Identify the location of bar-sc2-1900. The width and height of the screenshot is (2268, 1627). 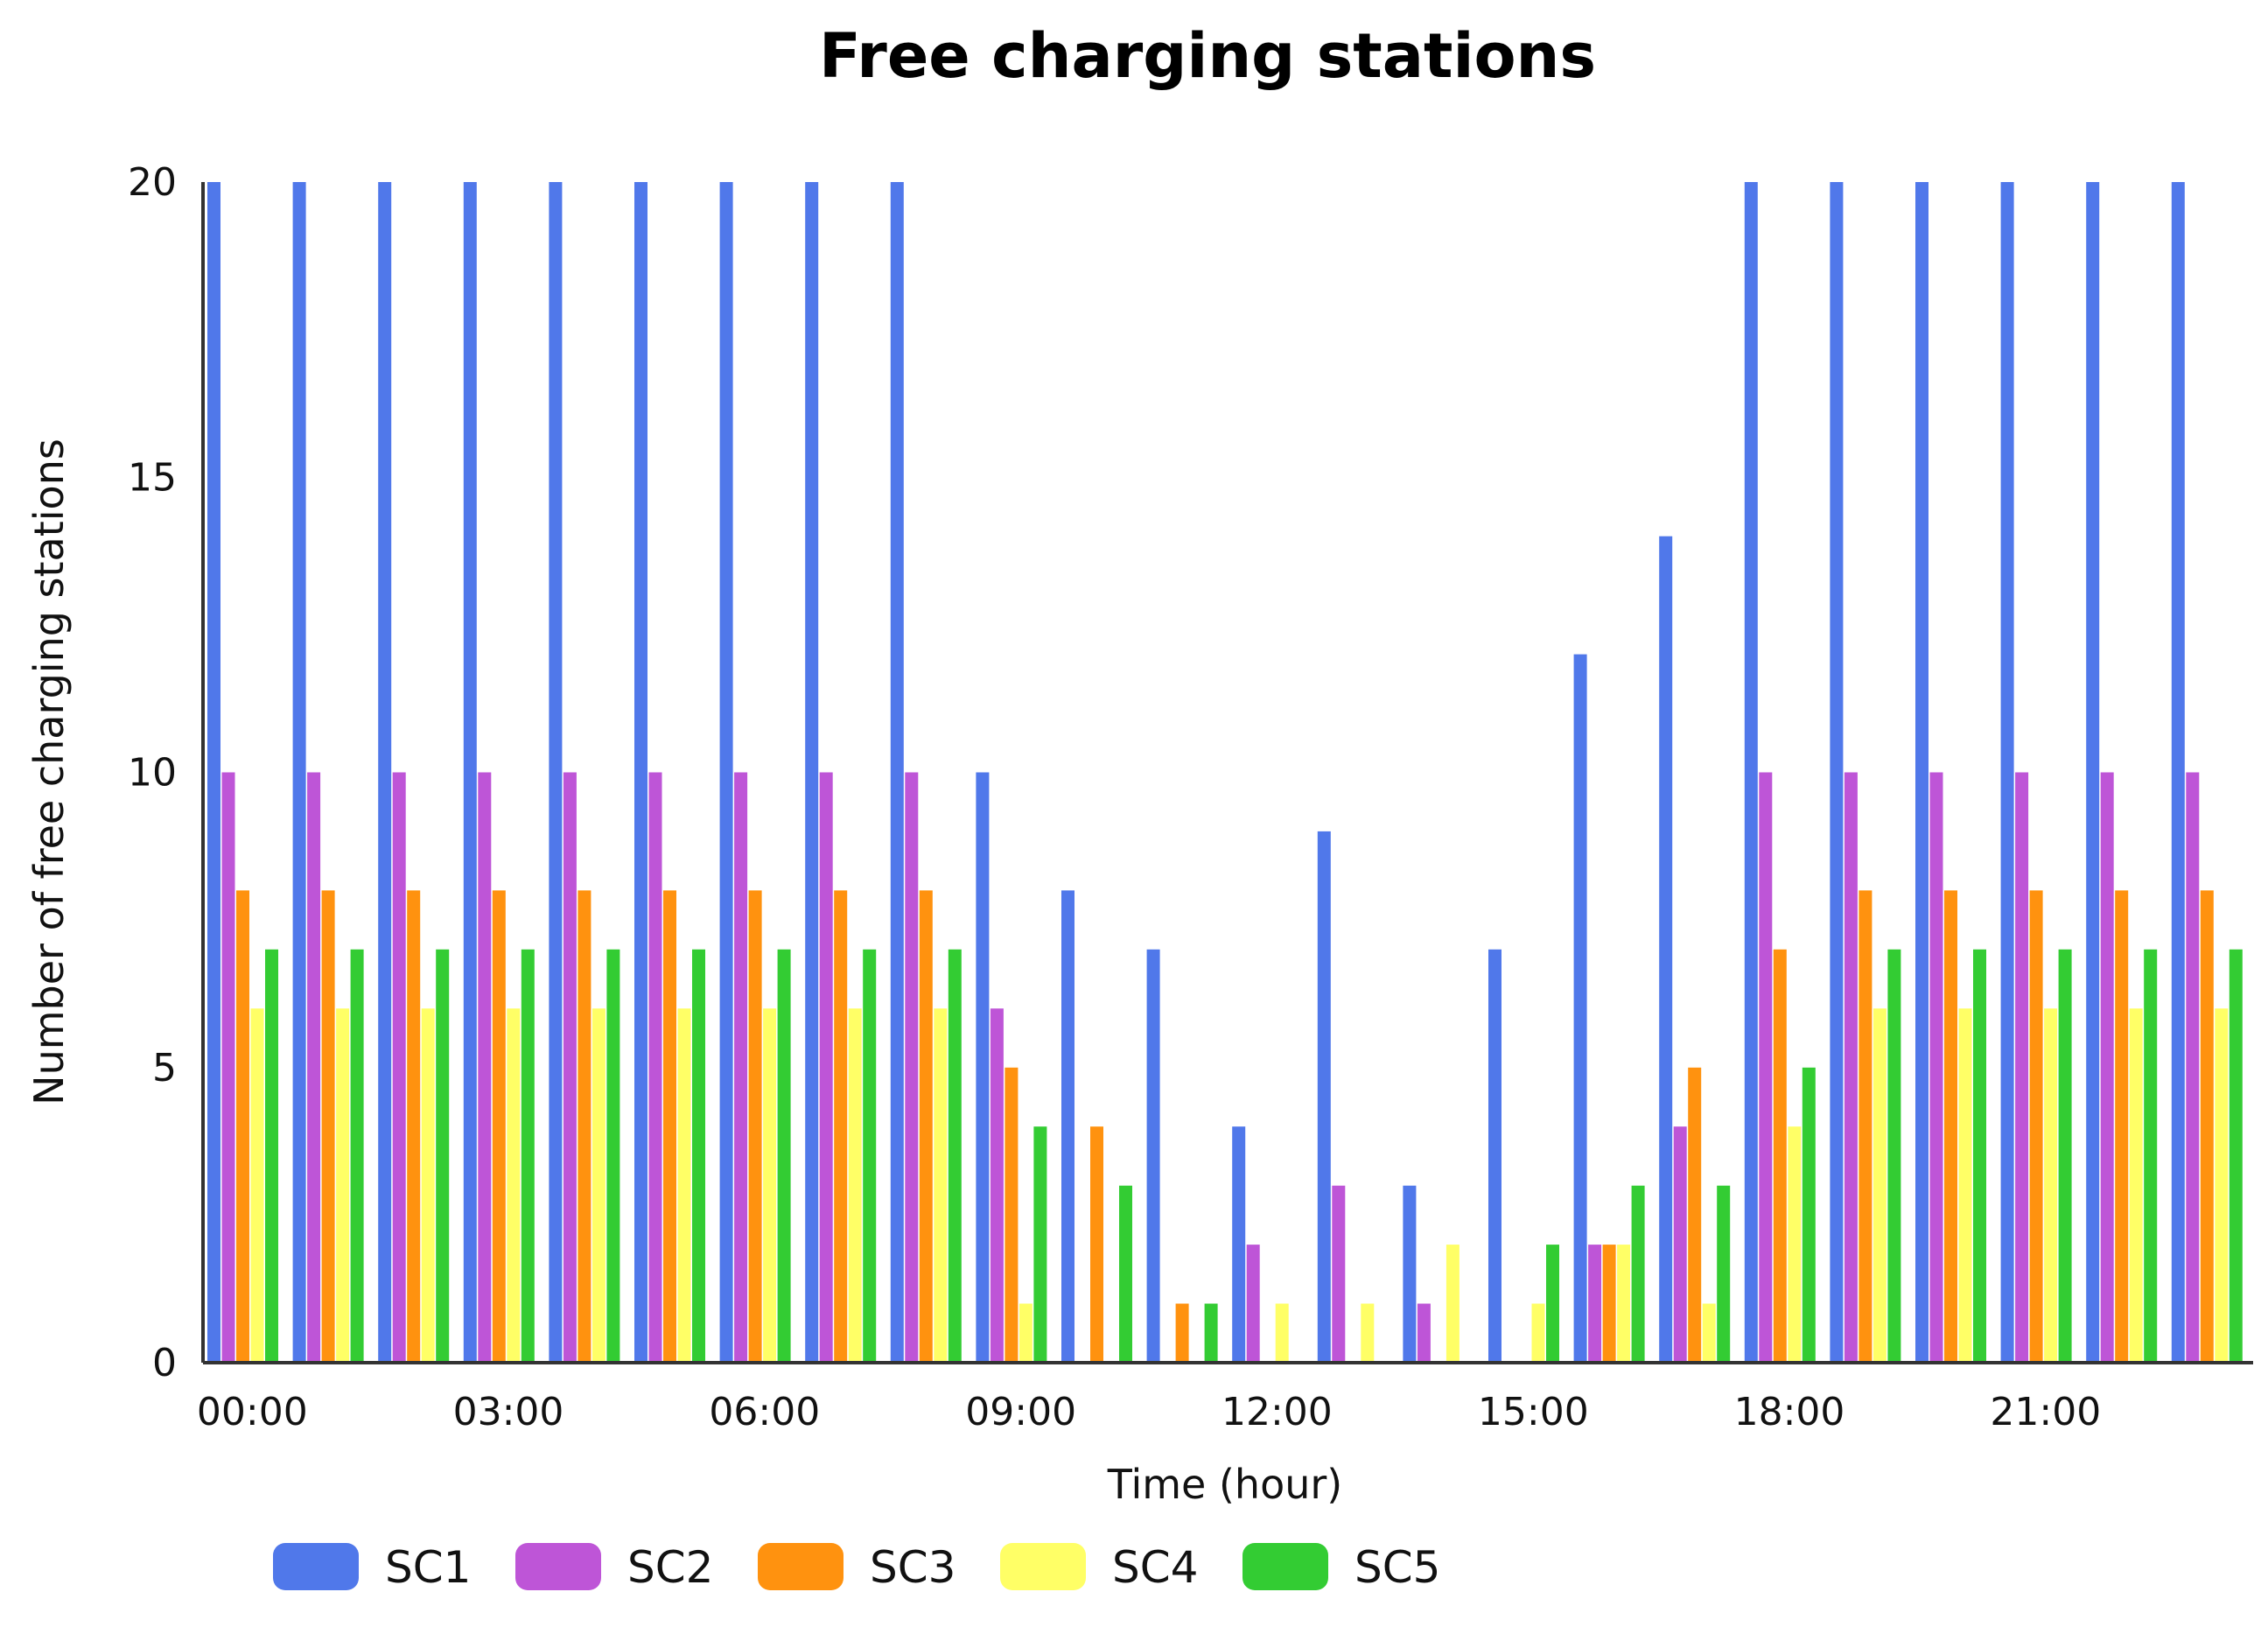
(1851, 1068).